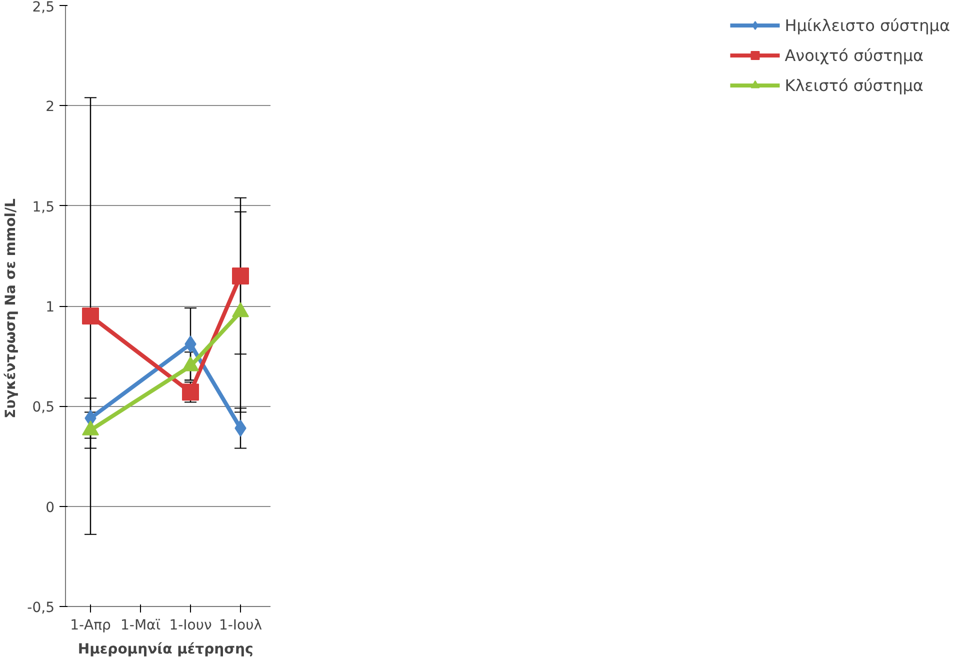 The image size is (968, 669). Describe the element at coordinates (41, 608) in the screenshot. I see `y-tick-label: -0,5` at that location.